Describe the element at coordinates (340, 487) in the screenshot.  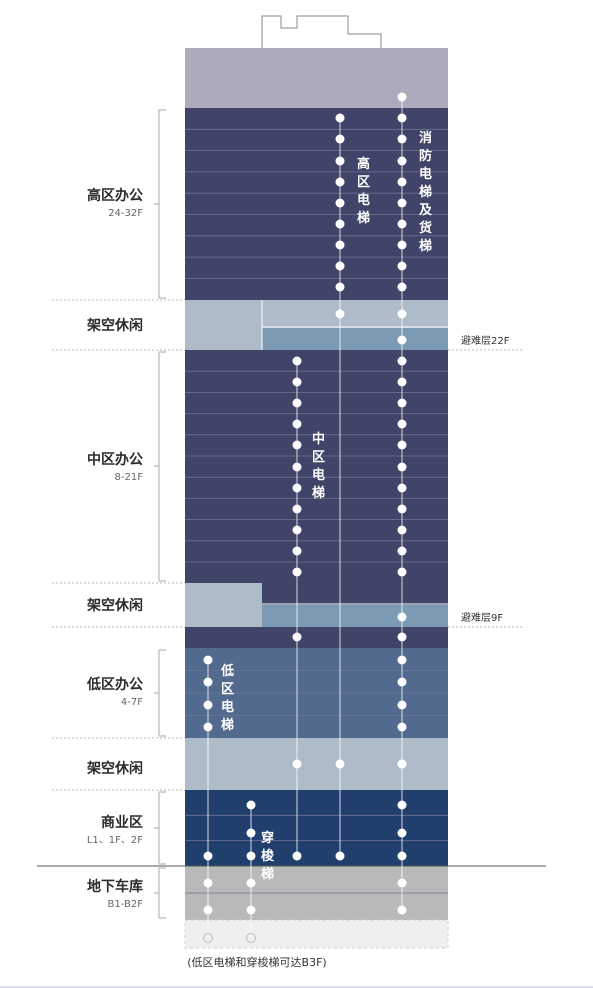
I see `high-elevator-shaft` at that location.